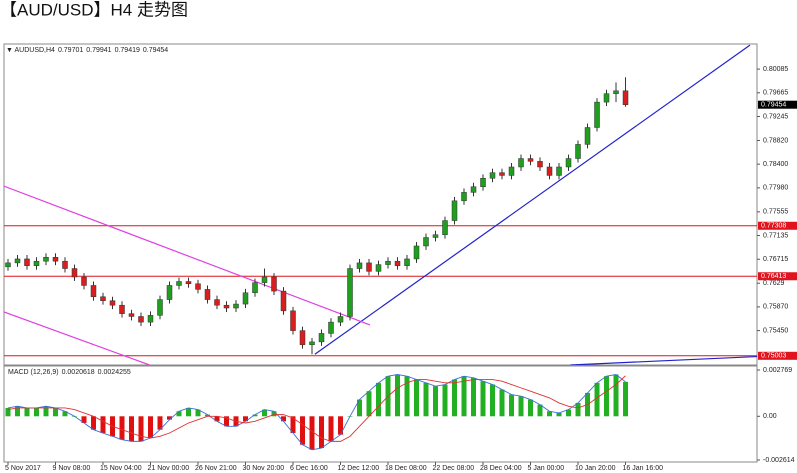 This screenshot has width=797, height=473. Describe the element at coordinates (10, 50) in the screenshot. I see `collapse-icon: ▼` at that location.